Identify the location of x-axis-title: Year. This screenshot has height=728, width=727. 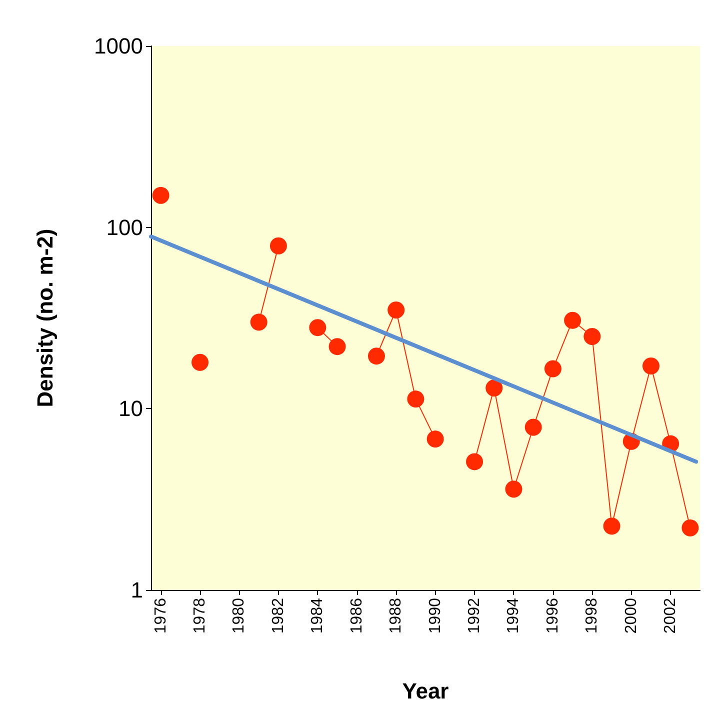
(426, 691).